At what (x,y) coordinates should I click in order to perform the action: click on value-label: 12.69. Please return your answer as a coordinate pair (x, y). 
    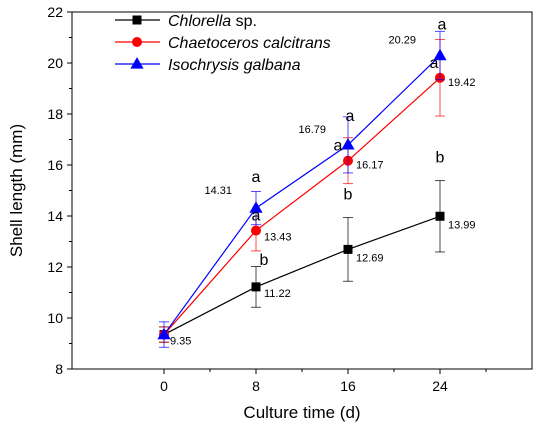
    Looking at the image, I should click on (370, 258).